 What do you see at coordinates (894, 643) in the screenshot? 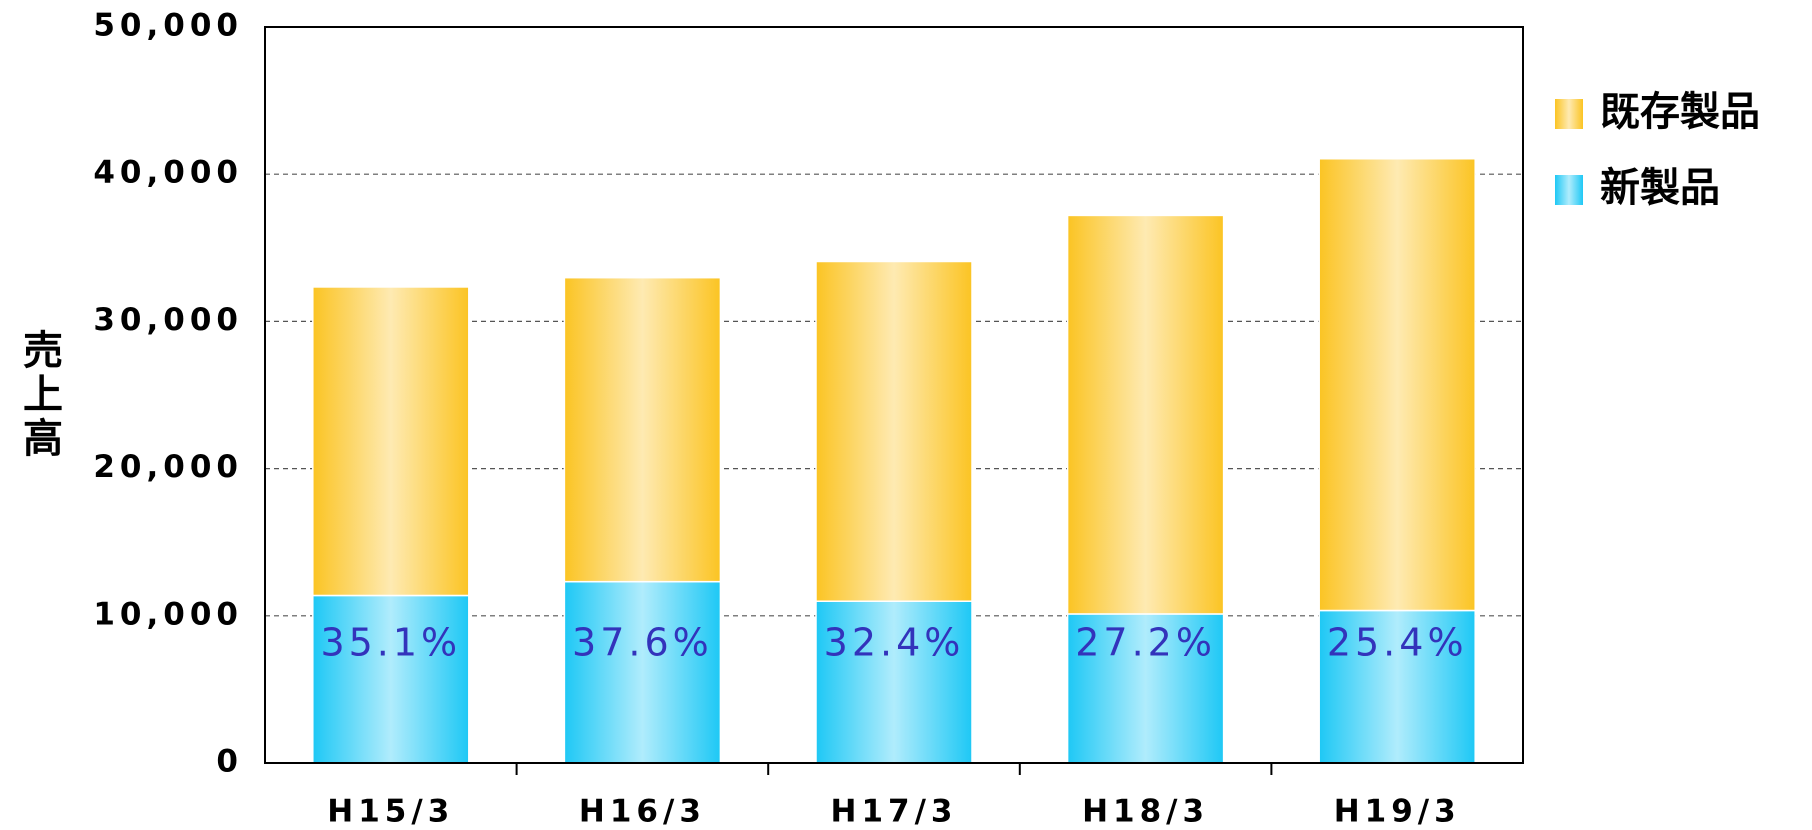
I see `bar-annotation: 32.4%` at bounding box center [894, 643].